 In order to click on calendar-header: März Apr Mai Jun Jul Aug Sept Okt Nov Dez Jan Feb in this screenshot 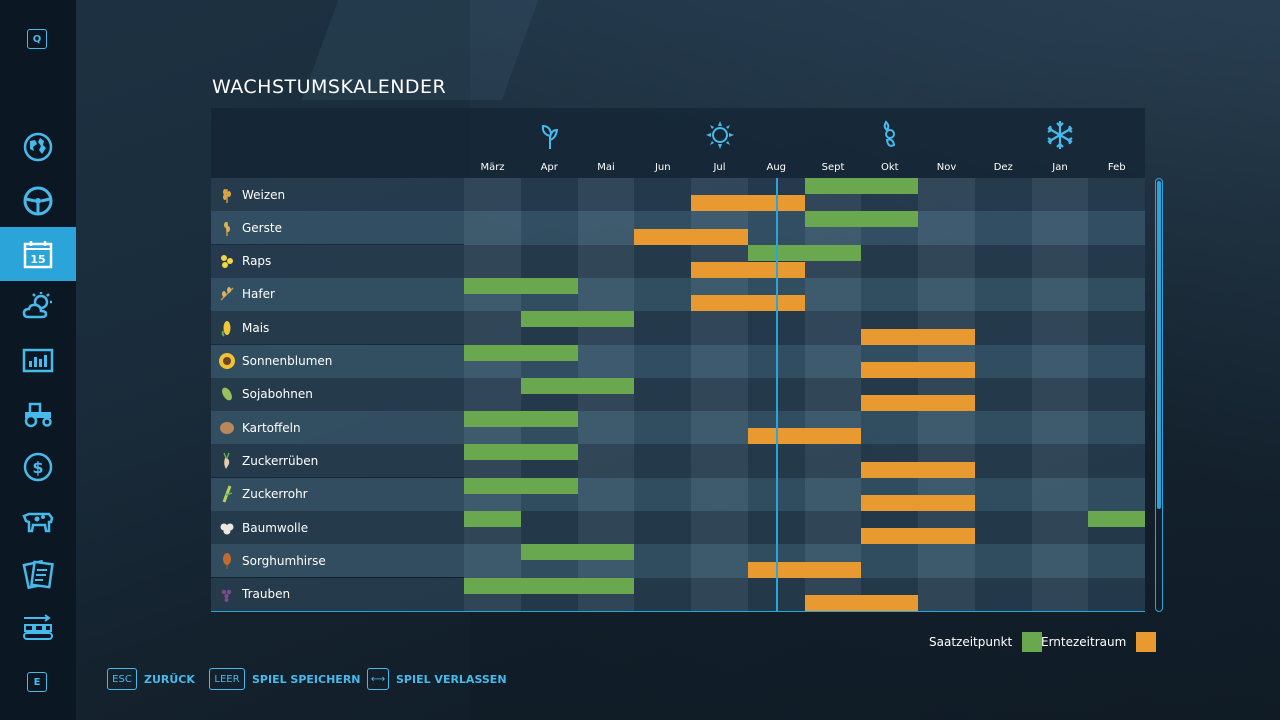, I will do `click(678, 143)`.